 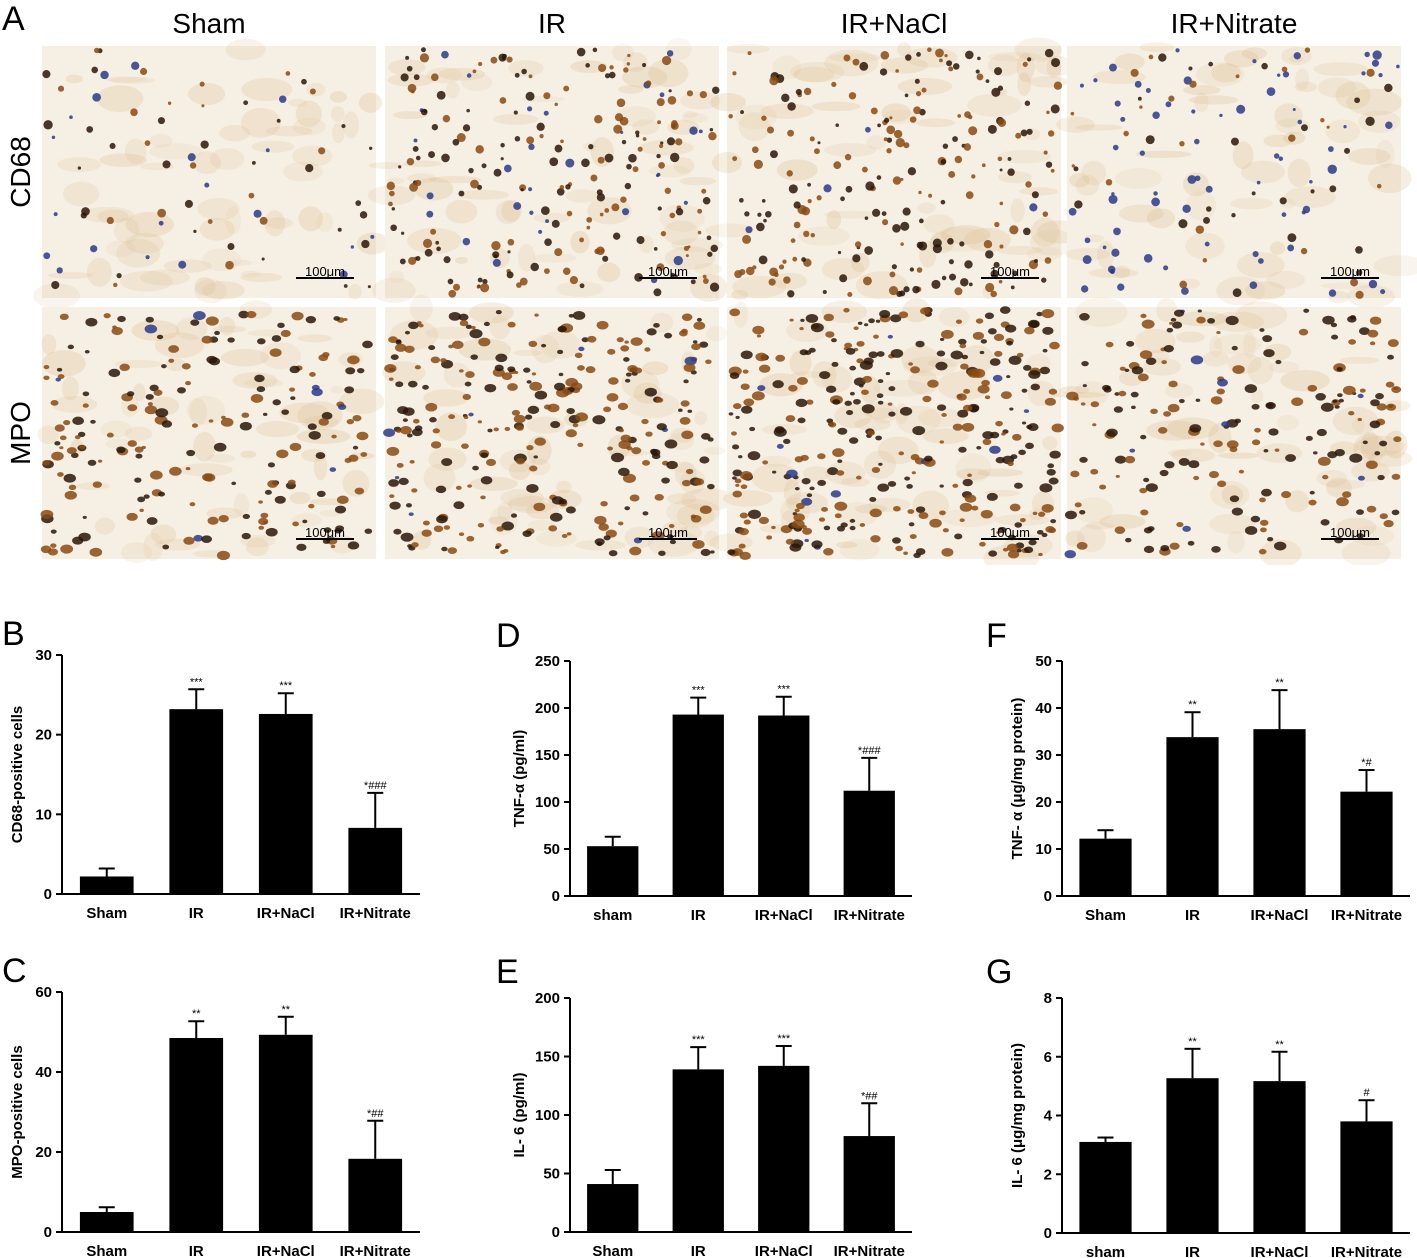 What do you see at coordinates (894, 23) in the screenshot?
I see `column-title-2: IR+NaCl` at bounding box center [894, 23].